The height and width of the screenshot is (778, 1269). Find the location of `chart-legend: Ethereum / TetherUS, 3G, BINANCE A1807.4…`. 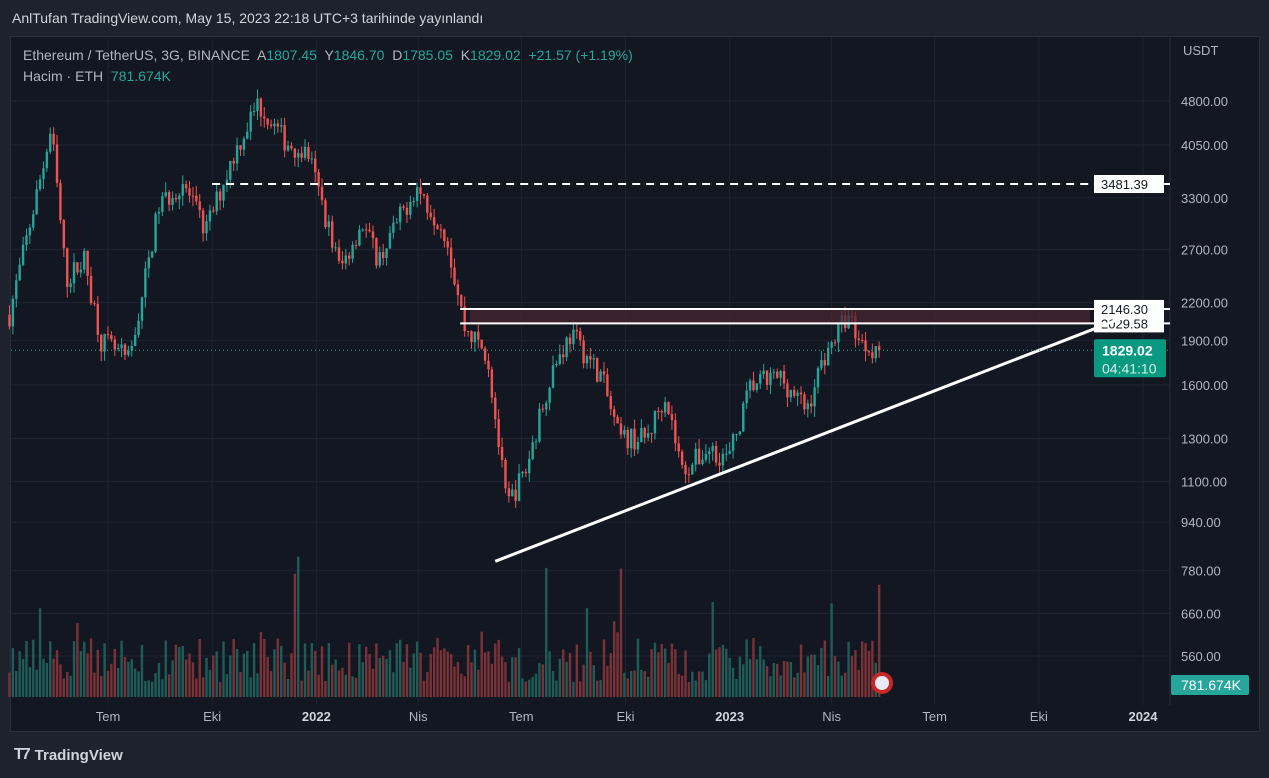

chart-legend: Ethereum / TetherUS, 3G, BINANCE A1807.4… is located at coordinates (328, 66).